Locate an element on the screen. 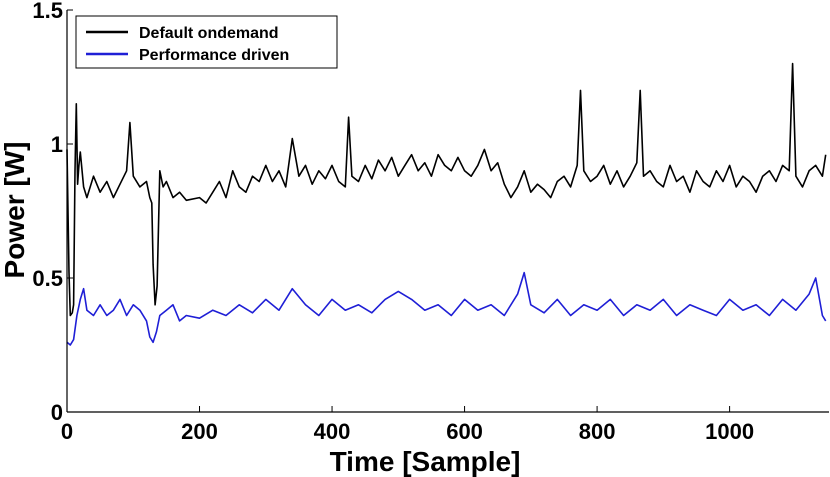 The height and width of the screenshot is (477, 830). x-tick-label: 200 is located at coordinates (199, 431).